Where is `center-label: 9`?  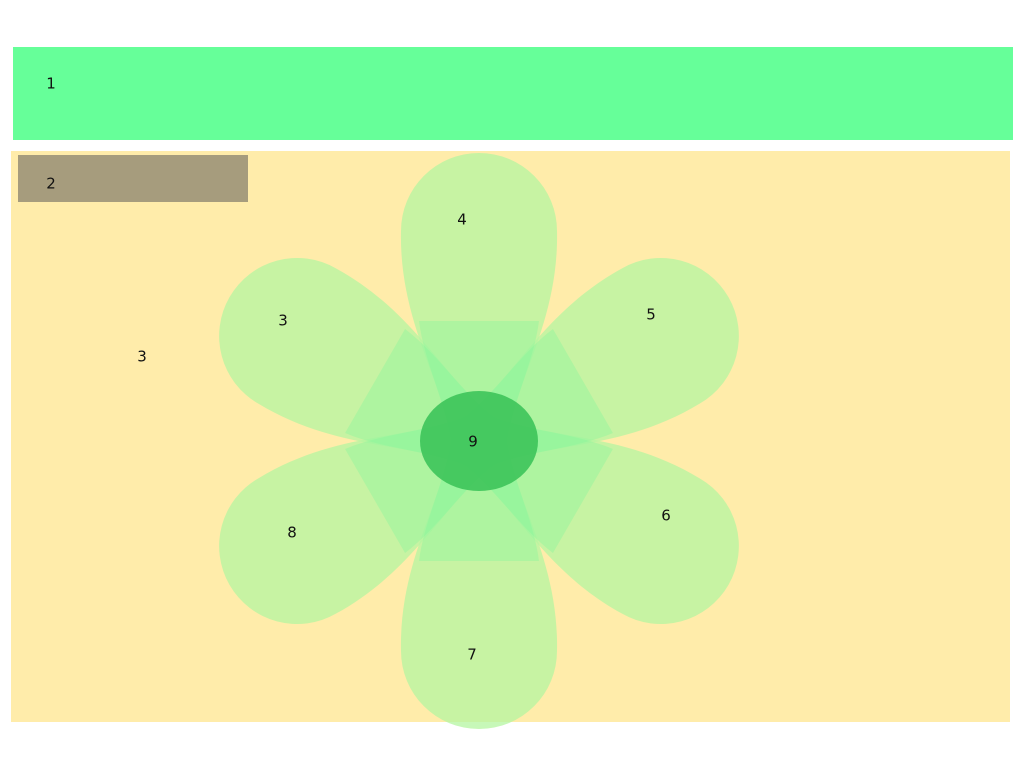 center-label: 9 is located at coordinates (473, 441).